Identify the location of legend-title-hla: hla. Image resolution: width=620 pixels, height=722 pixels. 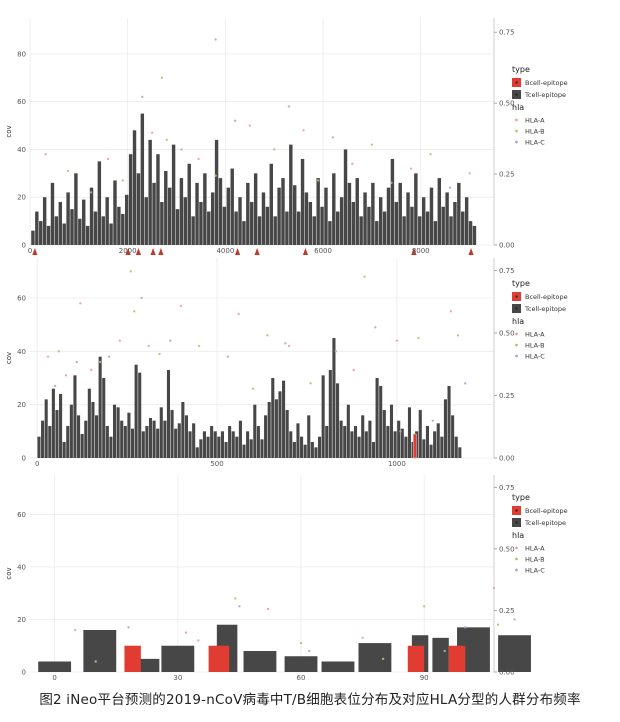
(518, 107).